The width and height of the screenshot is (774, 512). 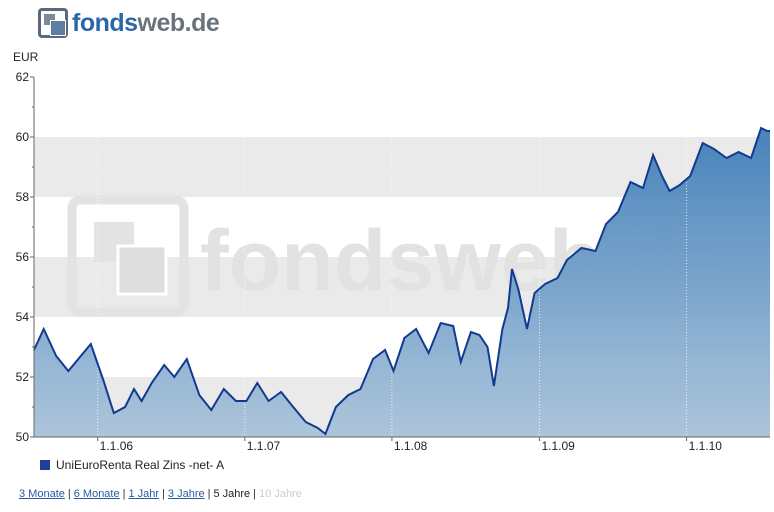 I want to click on legend-label: UniEuroRenta Real Zins -net- A, so click(x=140, y=465).